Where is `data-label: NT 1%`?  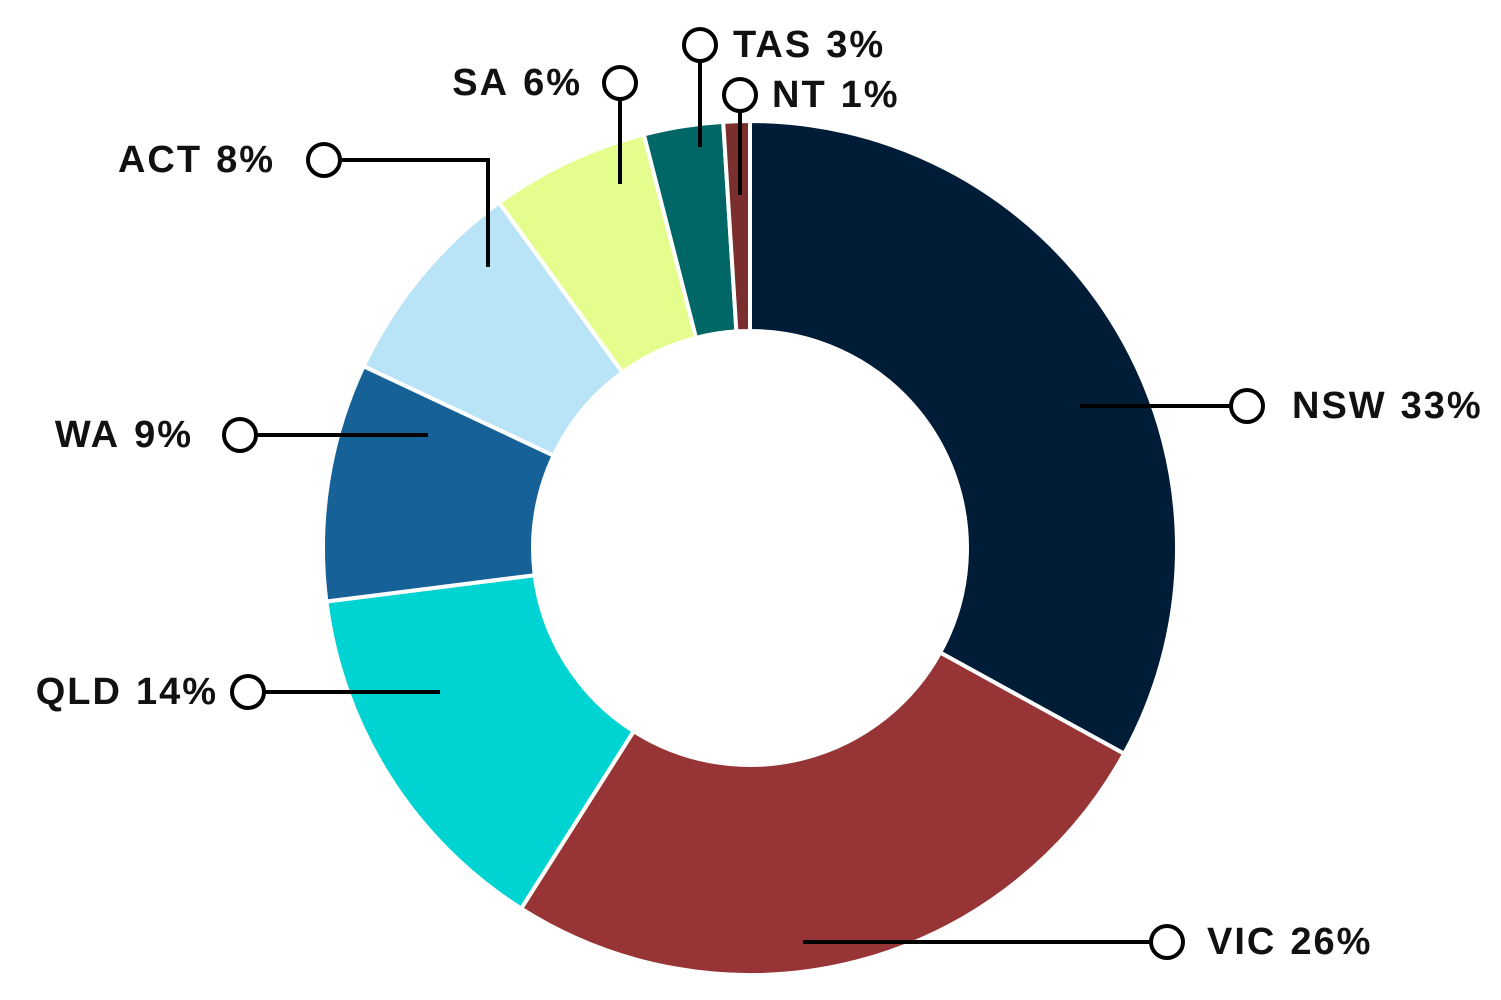 data-label: NT 1% is located at coordinates (836, 95).